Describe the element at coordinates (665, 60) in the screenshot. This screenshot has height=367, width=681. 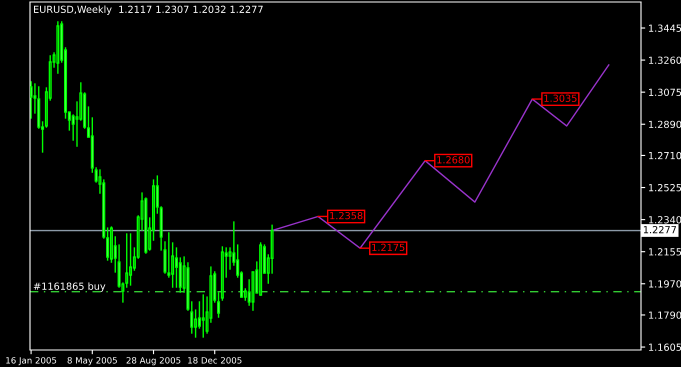
I see `y-tick-label: 1.3260` at that location.